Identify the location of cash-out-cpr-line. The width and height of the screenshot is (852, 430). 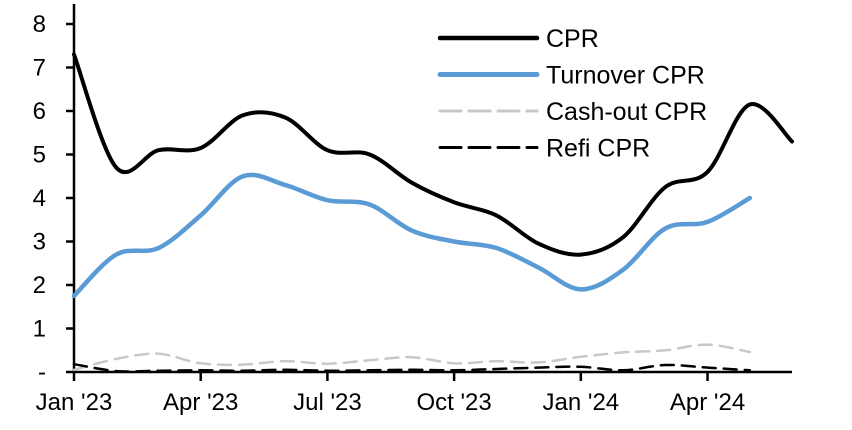
(412, 357).